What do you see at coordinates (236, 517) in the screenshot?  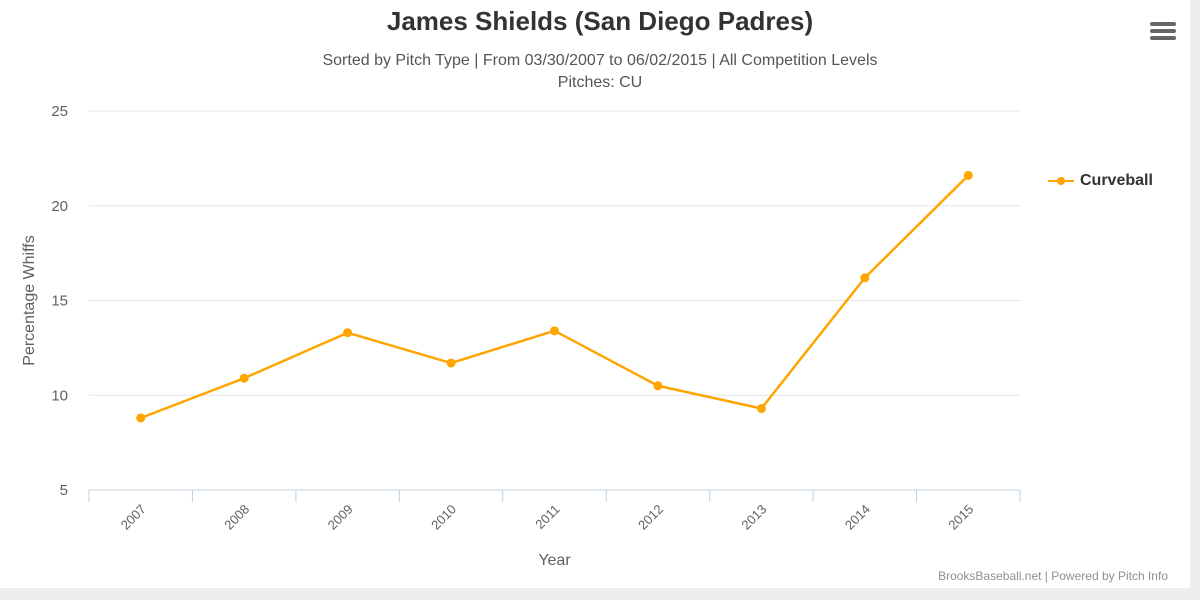 I see `x-tick-label: 2008` at bounding box center [236, 517].